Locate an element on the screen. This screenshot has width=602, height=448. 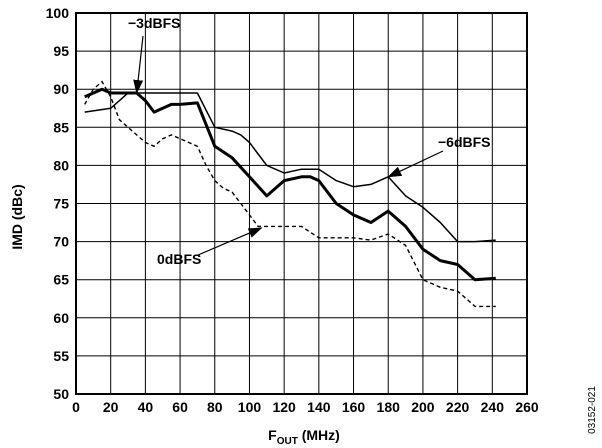
annotation-0dbfs: 0dBFS is located at coordinates (210, 247).